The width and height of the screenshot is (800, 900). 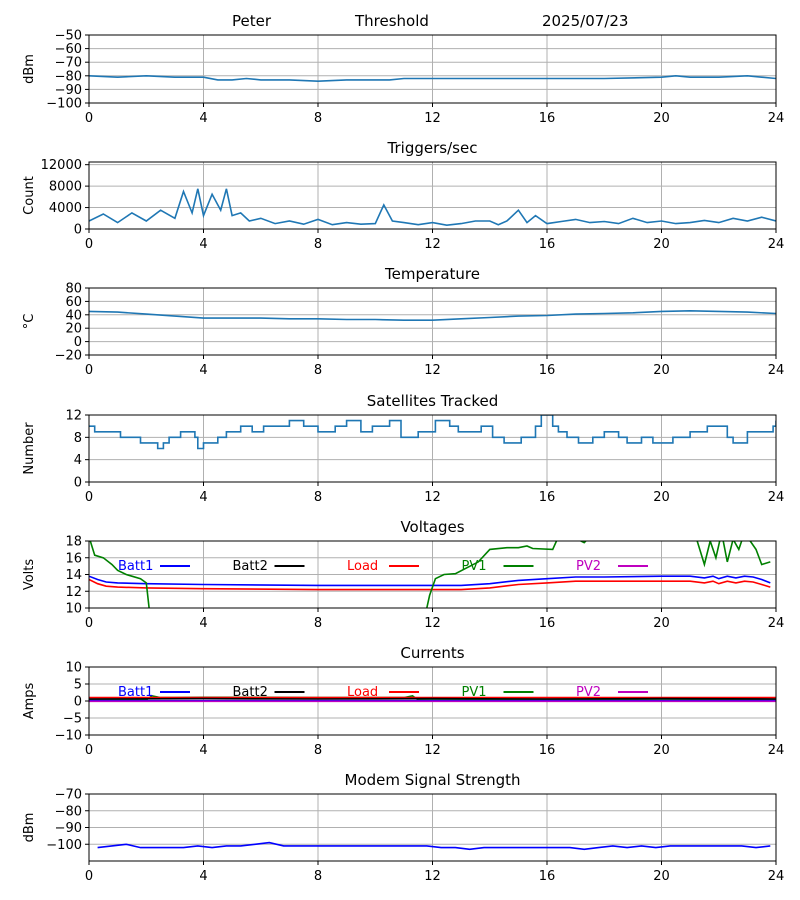 I want to click on currents-xtick-label: 8, so click(x=318, y=750).